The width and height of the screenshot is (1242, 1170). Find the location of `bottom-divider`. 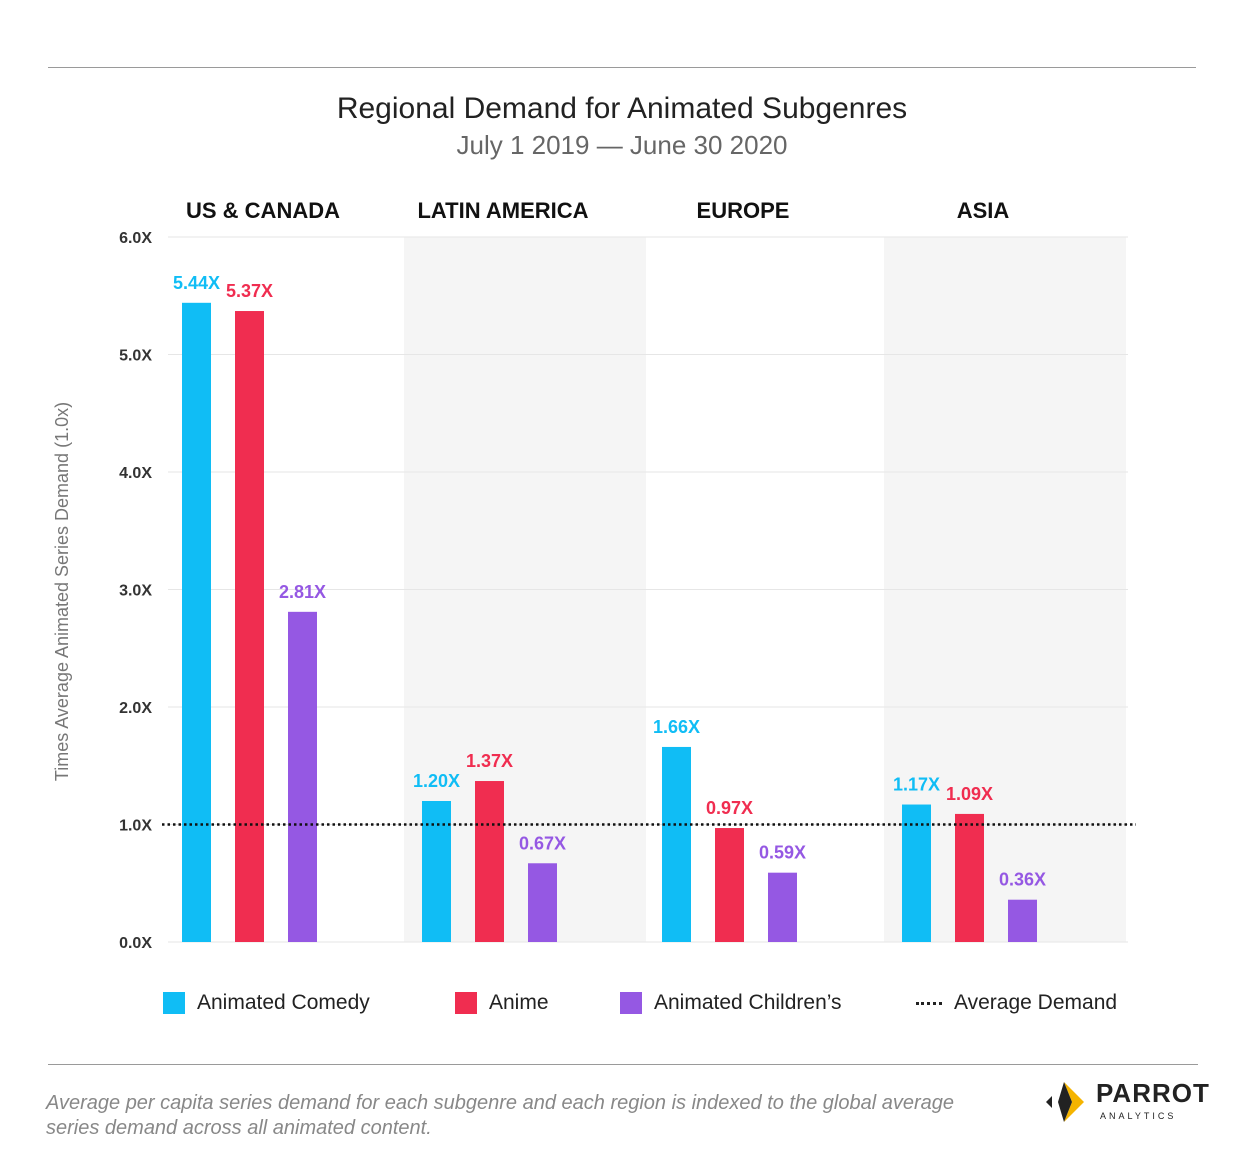

bottom-divider is located at coordinates (623, 1064).